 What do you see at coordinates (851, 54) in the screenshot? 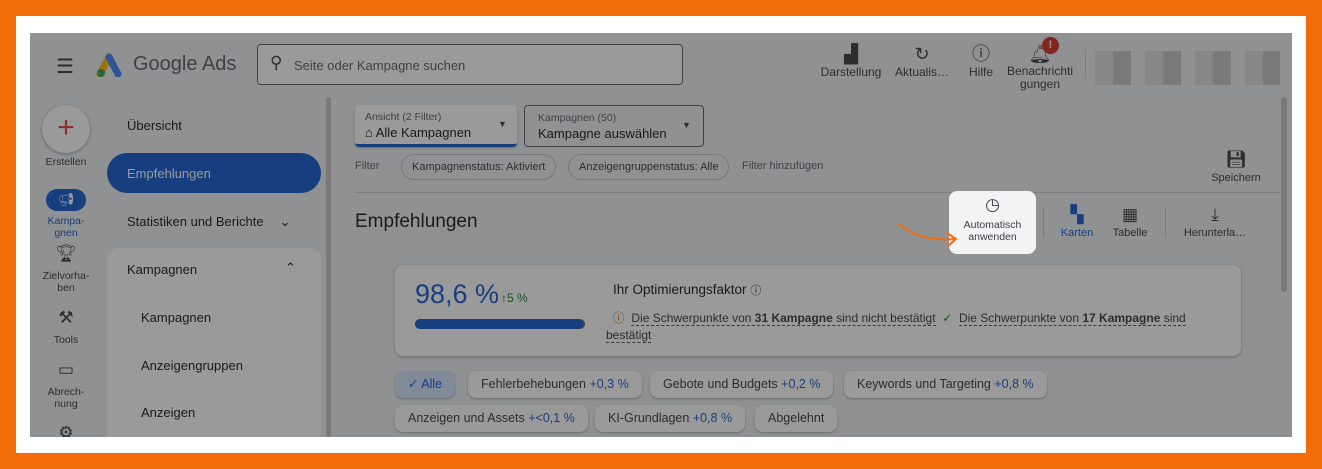
I see `appearance-icon: ▟` at bounding box center [851, 54].